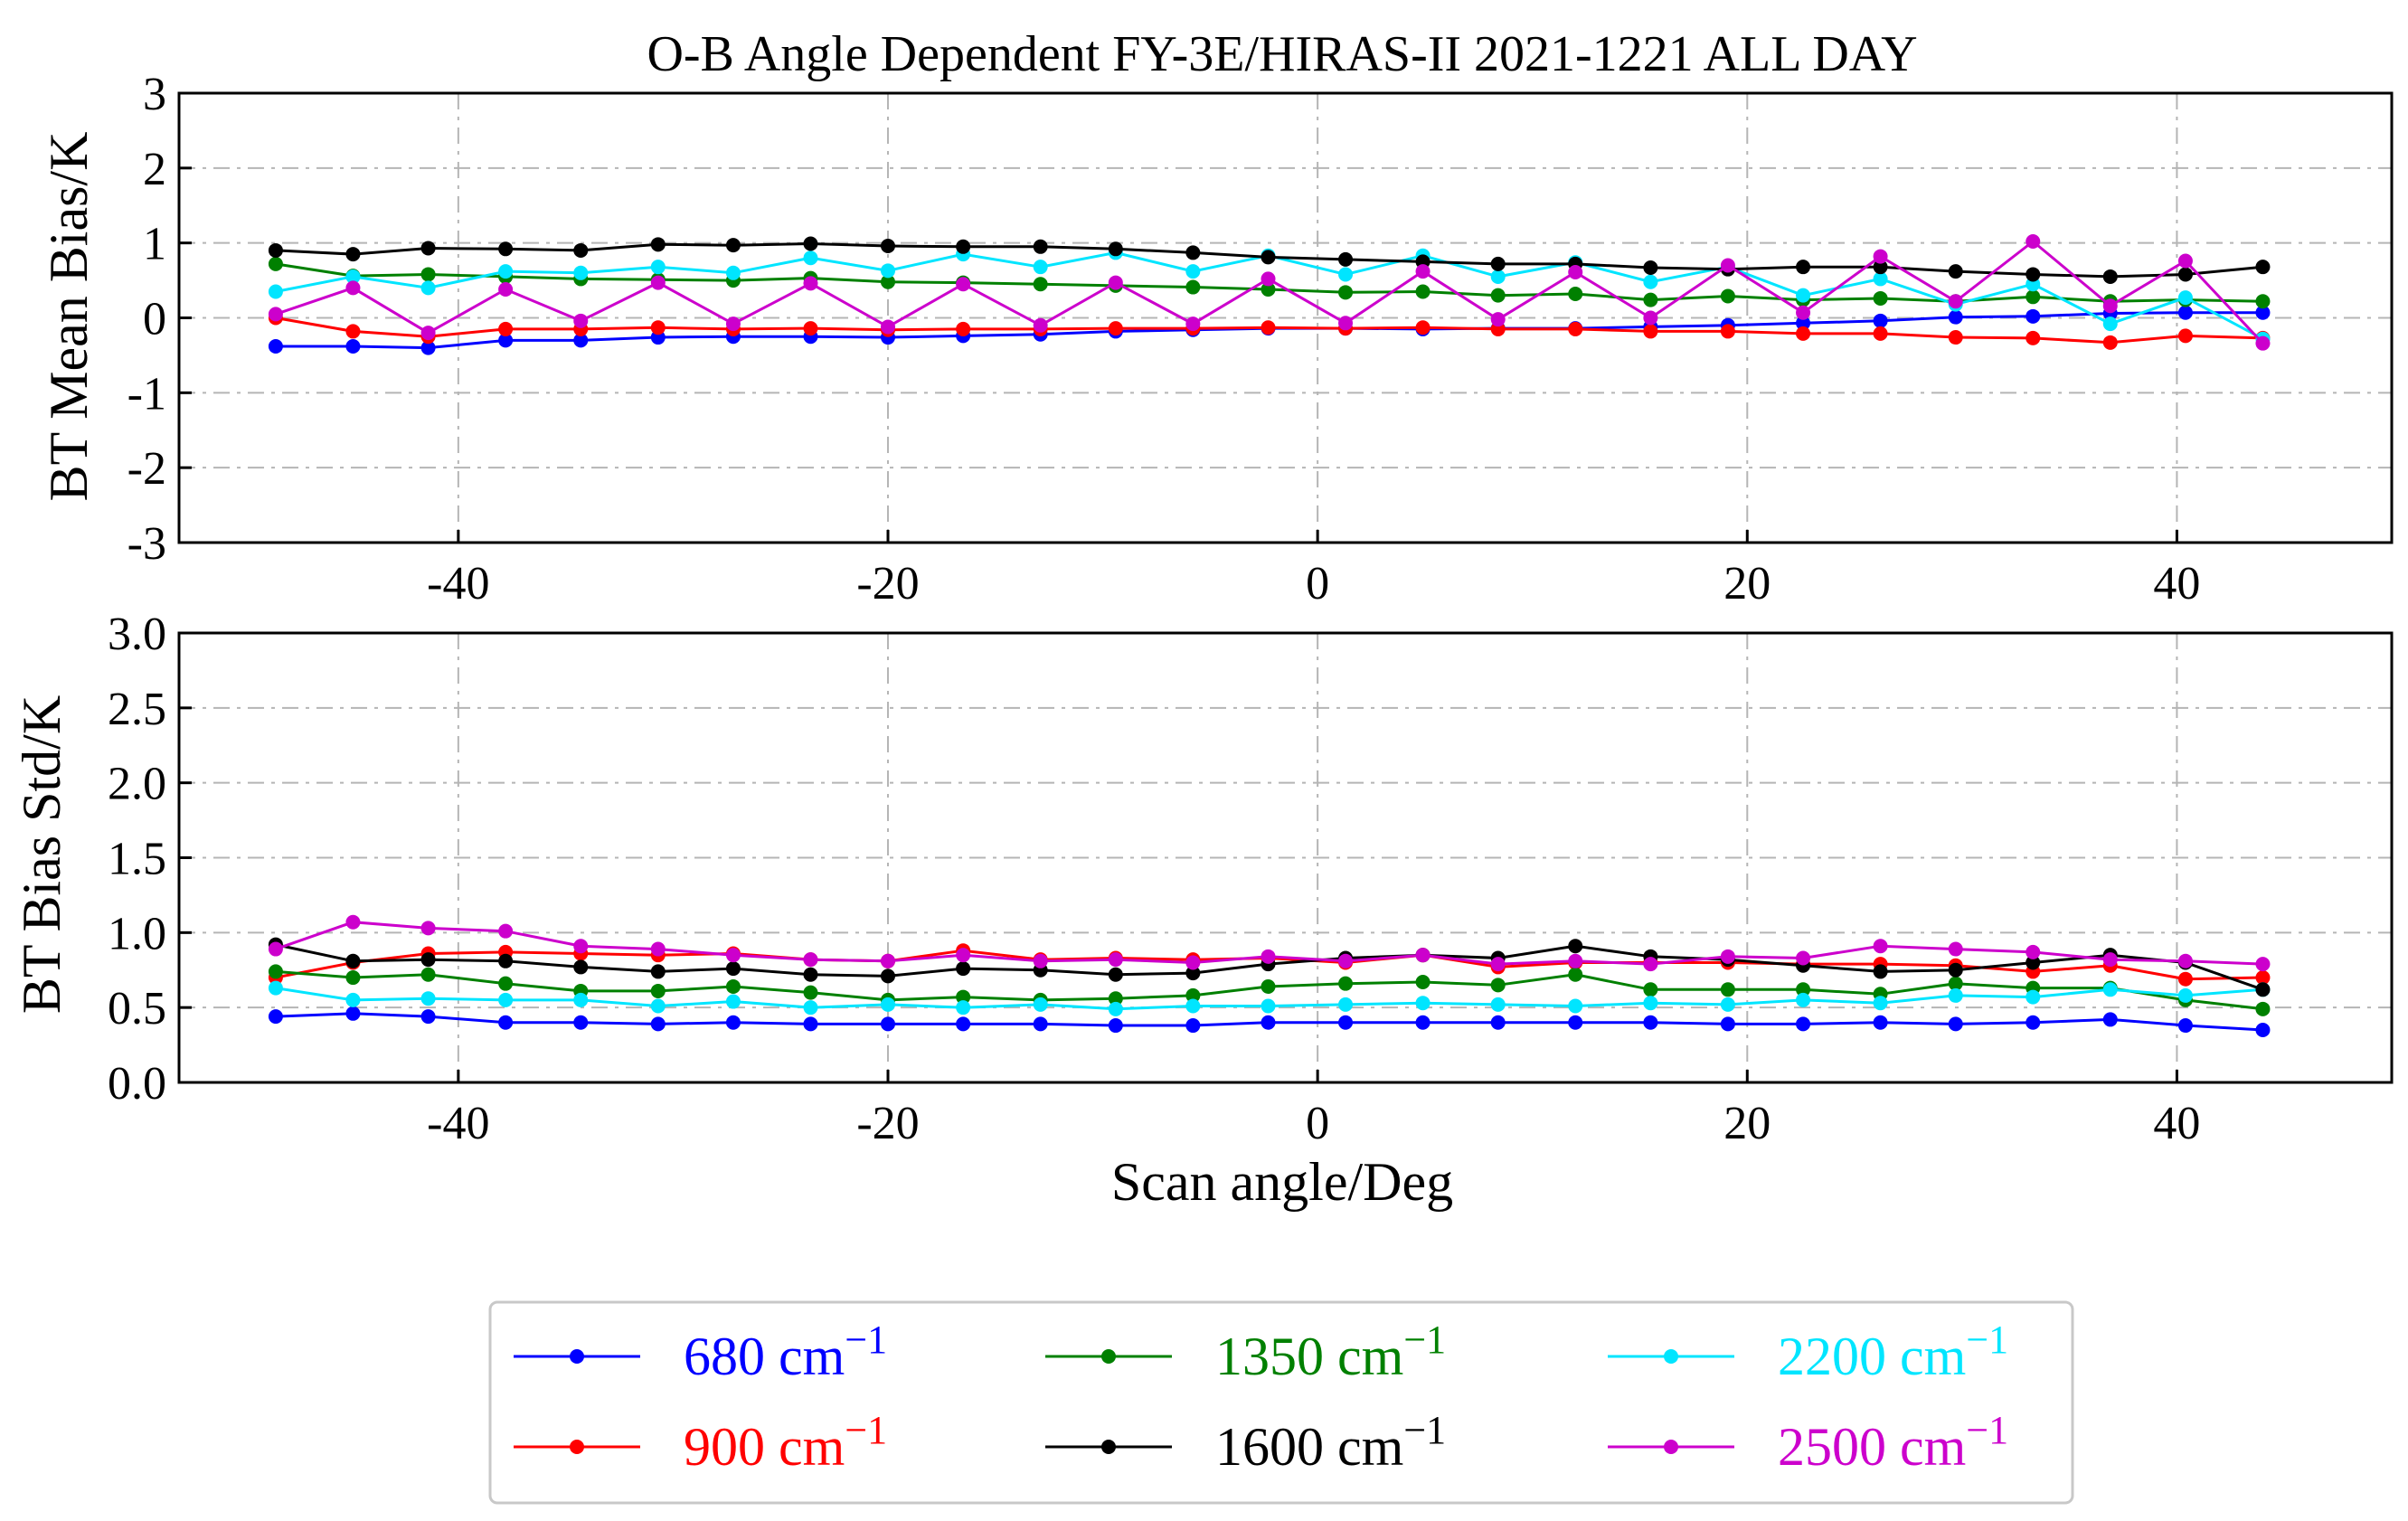 This screenshot has width=2408, height=1521. What do you see at coordinates (458, 583) in the screenshot?
I see `top-x-tick-label: -40` at bounding box center [458, 583].